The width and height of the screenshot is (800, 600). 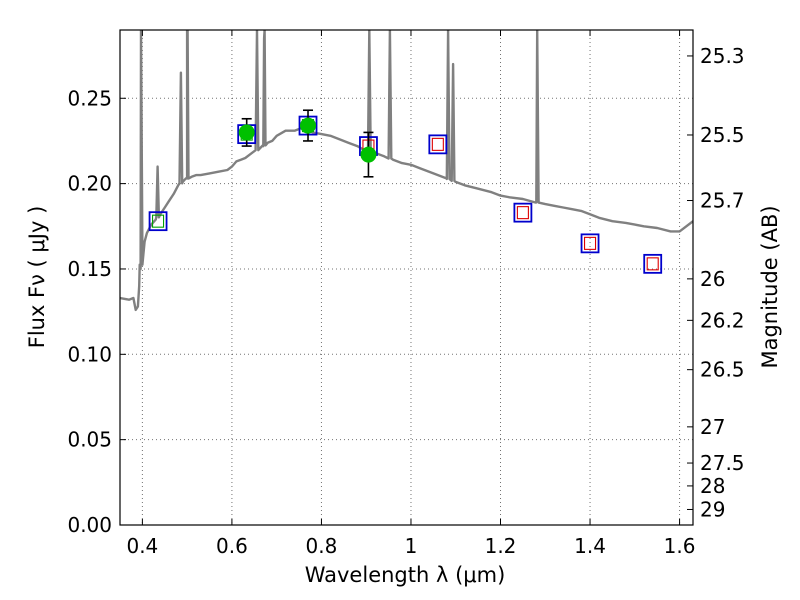 What do you see at coordinates (712, 427) in the screenshot?
I see `mag-tick-label: 27` at bounding box center [712, 427].